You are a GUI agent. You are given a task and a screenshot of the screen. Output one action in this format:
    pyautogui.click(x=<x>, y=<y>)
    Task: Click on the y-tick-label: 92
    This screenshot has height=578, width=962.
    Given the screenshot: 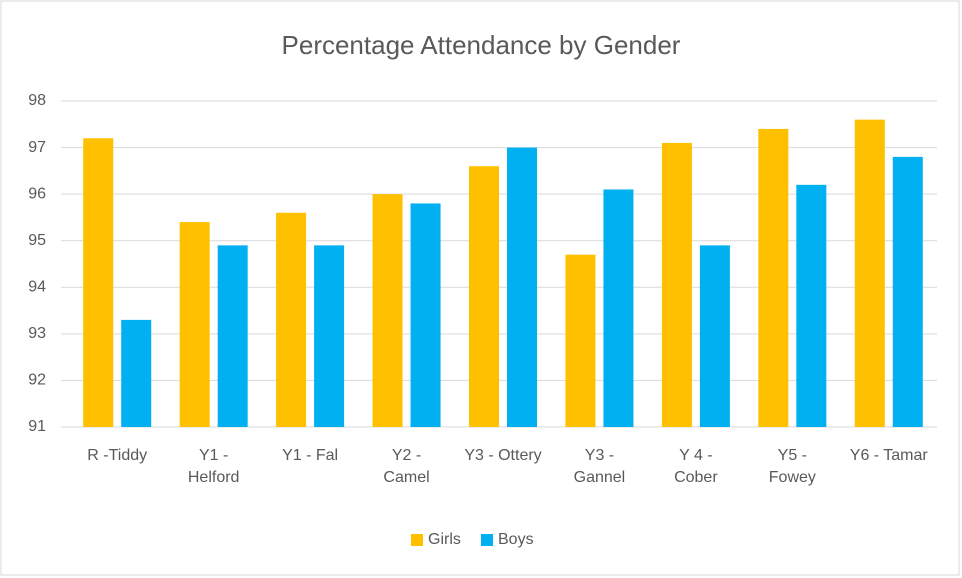 What is the action you would take?
    pyautogui.click(x=37, y=380)
    